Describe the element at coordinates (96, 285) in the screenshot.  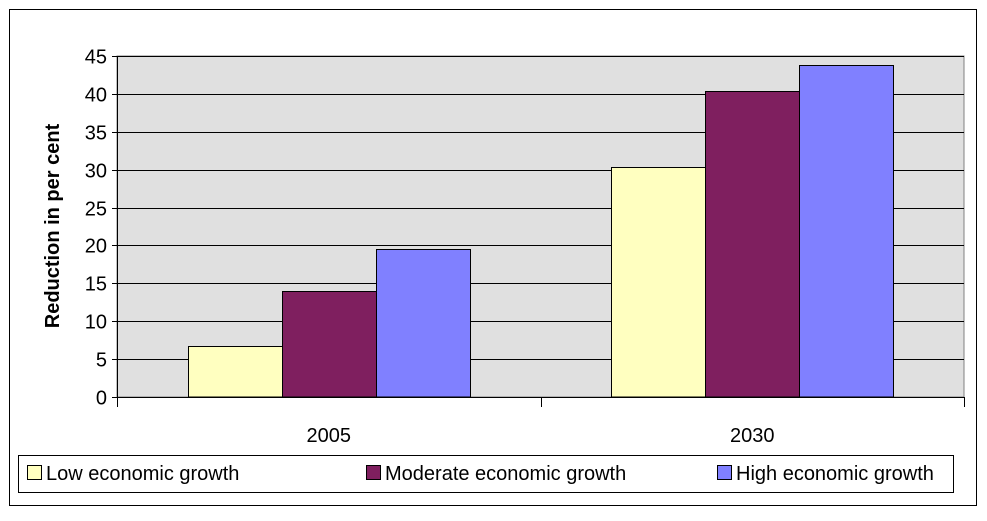
I see `y-tick-label: 15` at that location.